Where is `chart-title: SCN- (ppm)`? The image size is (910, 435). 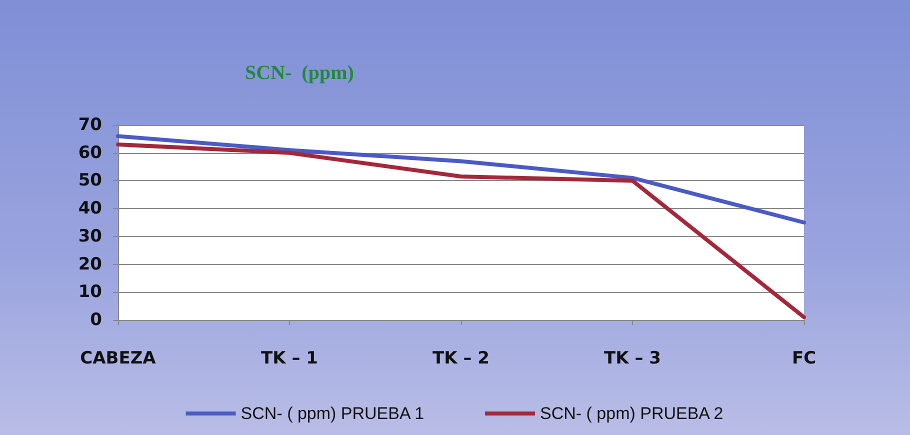
chart-title: SCN- (ppm) is located at coordinates (299, 73).